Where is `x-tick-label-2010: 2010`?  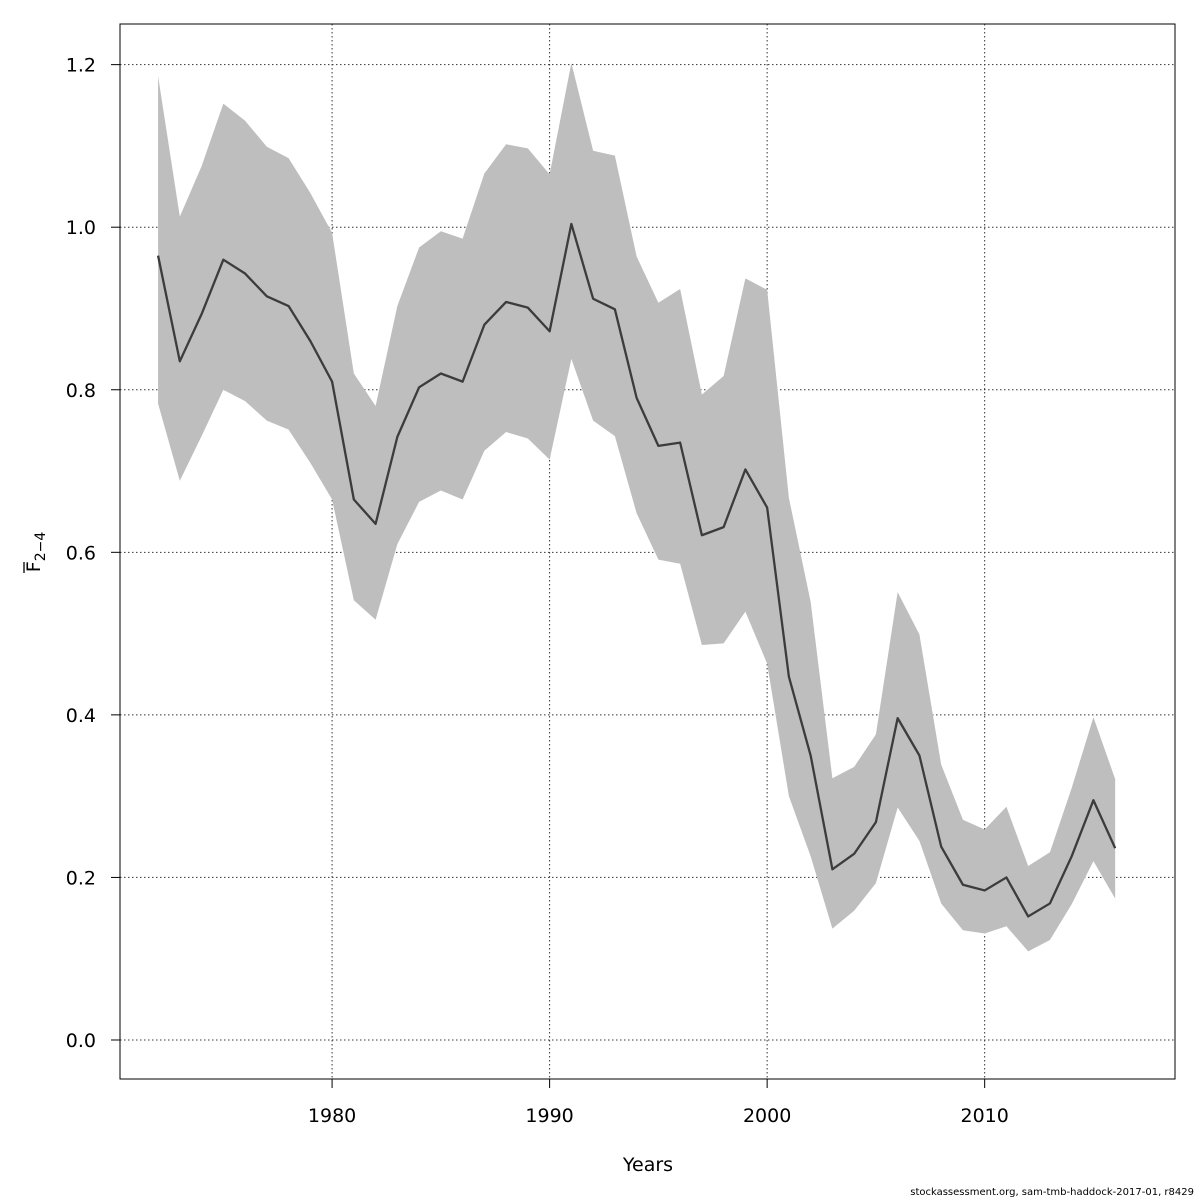 x-tick-label-2010: 2010 is located at coordinates (984, 1116).